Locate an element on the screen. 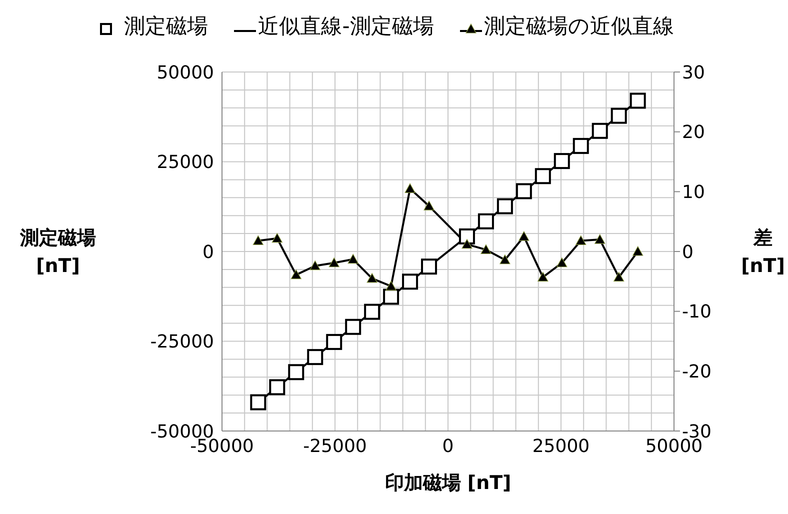 The image size is (788, 514). y2-tick-label: 20 is located at coordinates (693, 133).